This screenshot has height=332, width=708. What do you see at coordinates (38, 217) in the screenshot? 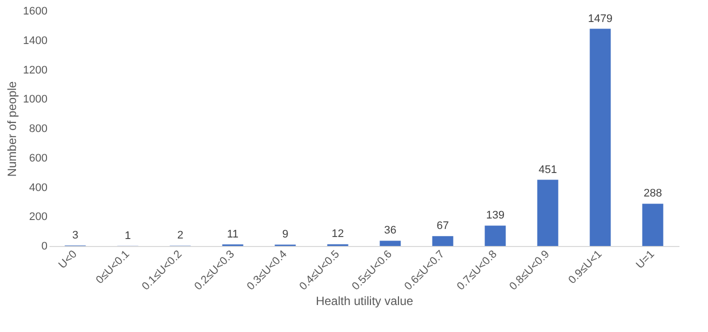
I see `y-tick-label: 200` at bounding box center [38, 217].